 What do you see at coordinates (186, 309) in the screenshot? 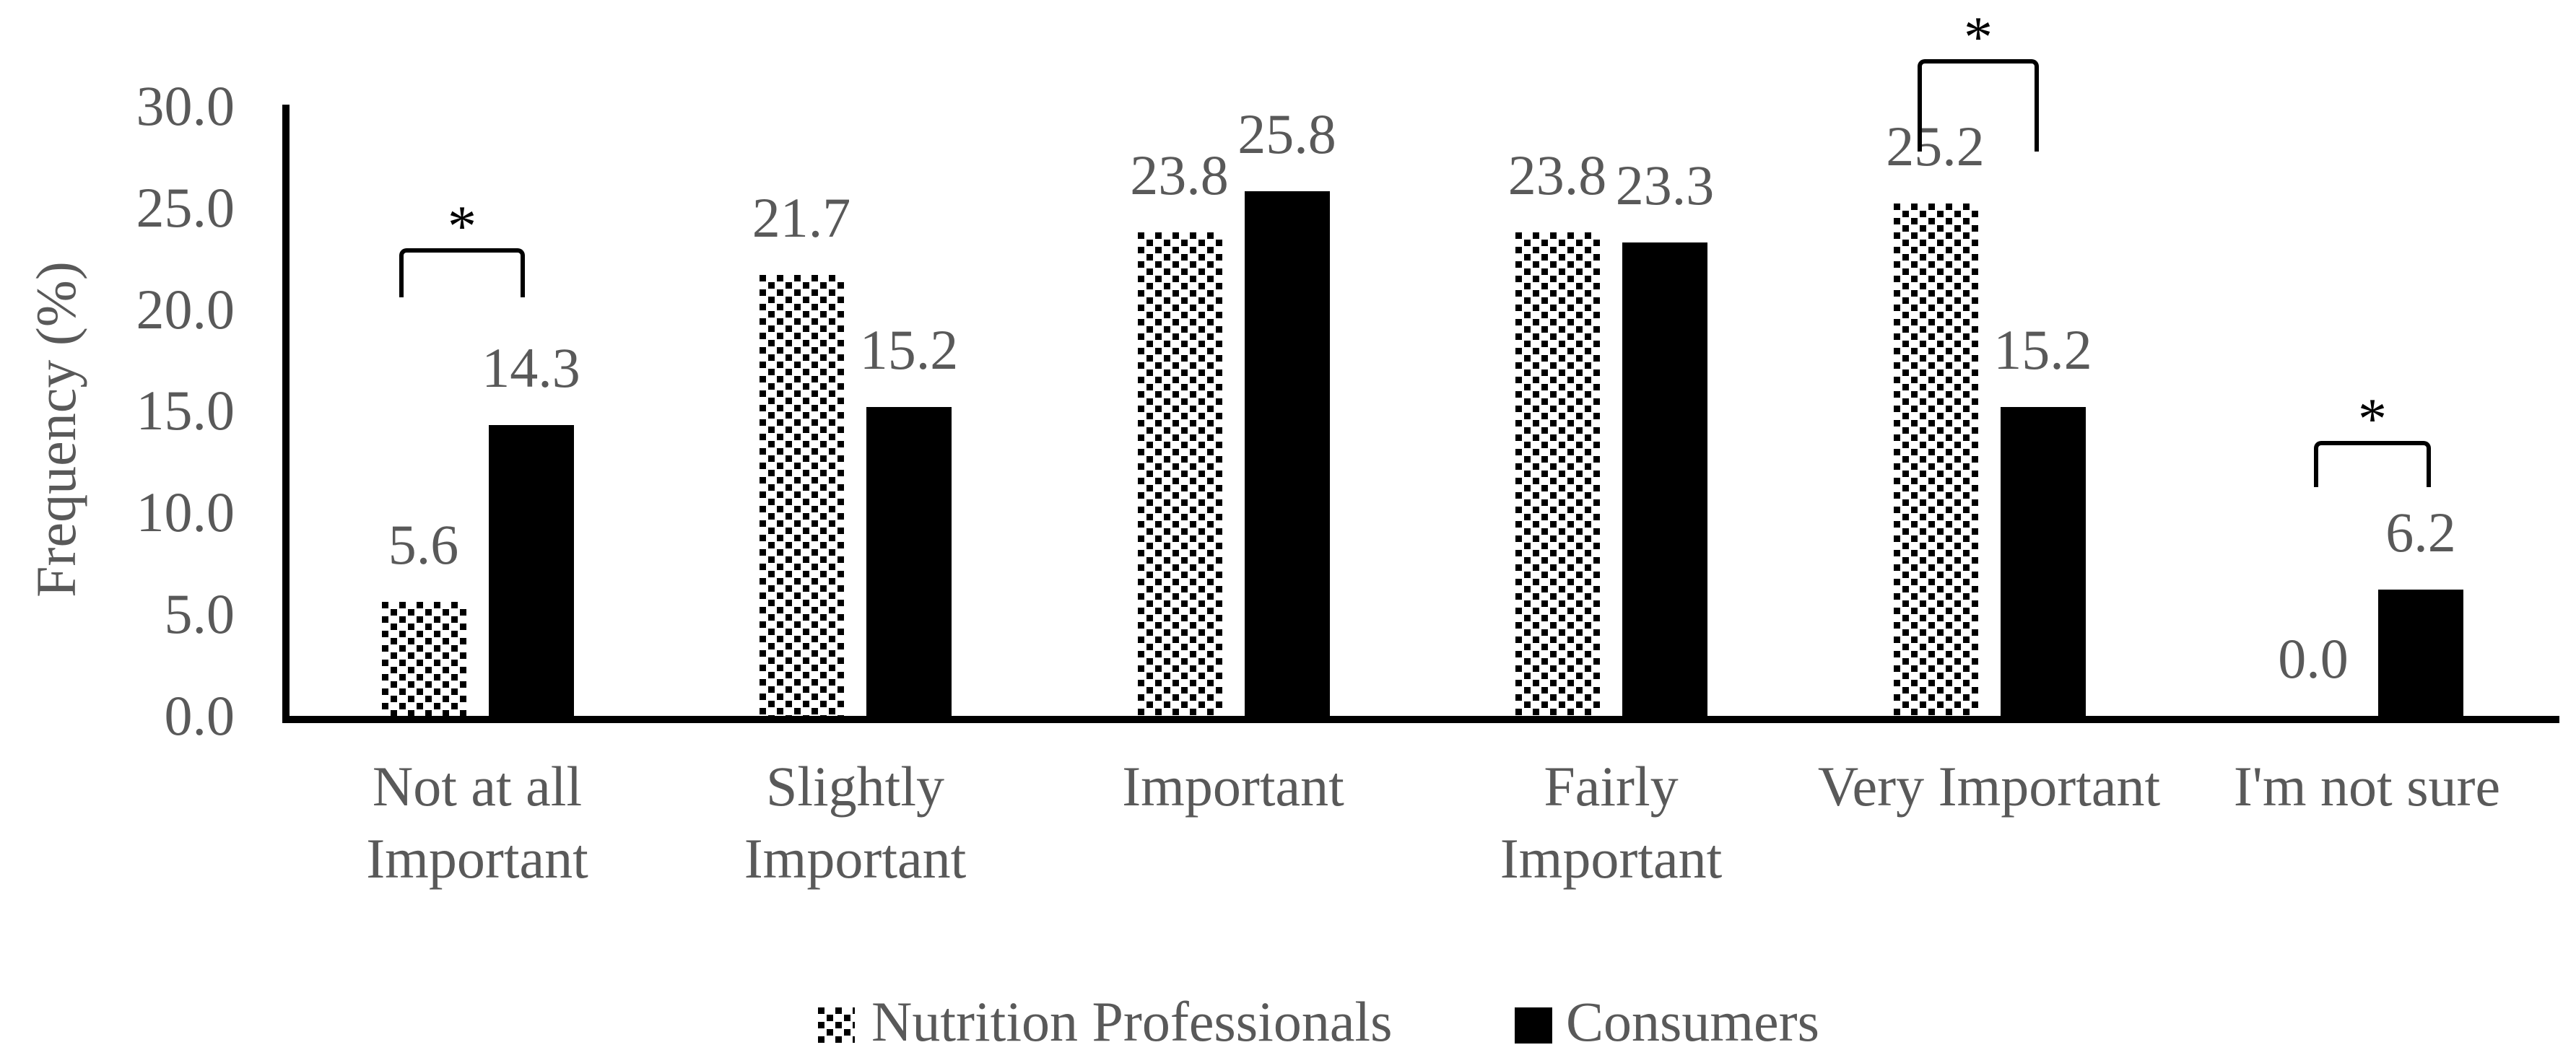
I see `y-tick-label-20.0: 20.0` at bounding box center [186, 309].